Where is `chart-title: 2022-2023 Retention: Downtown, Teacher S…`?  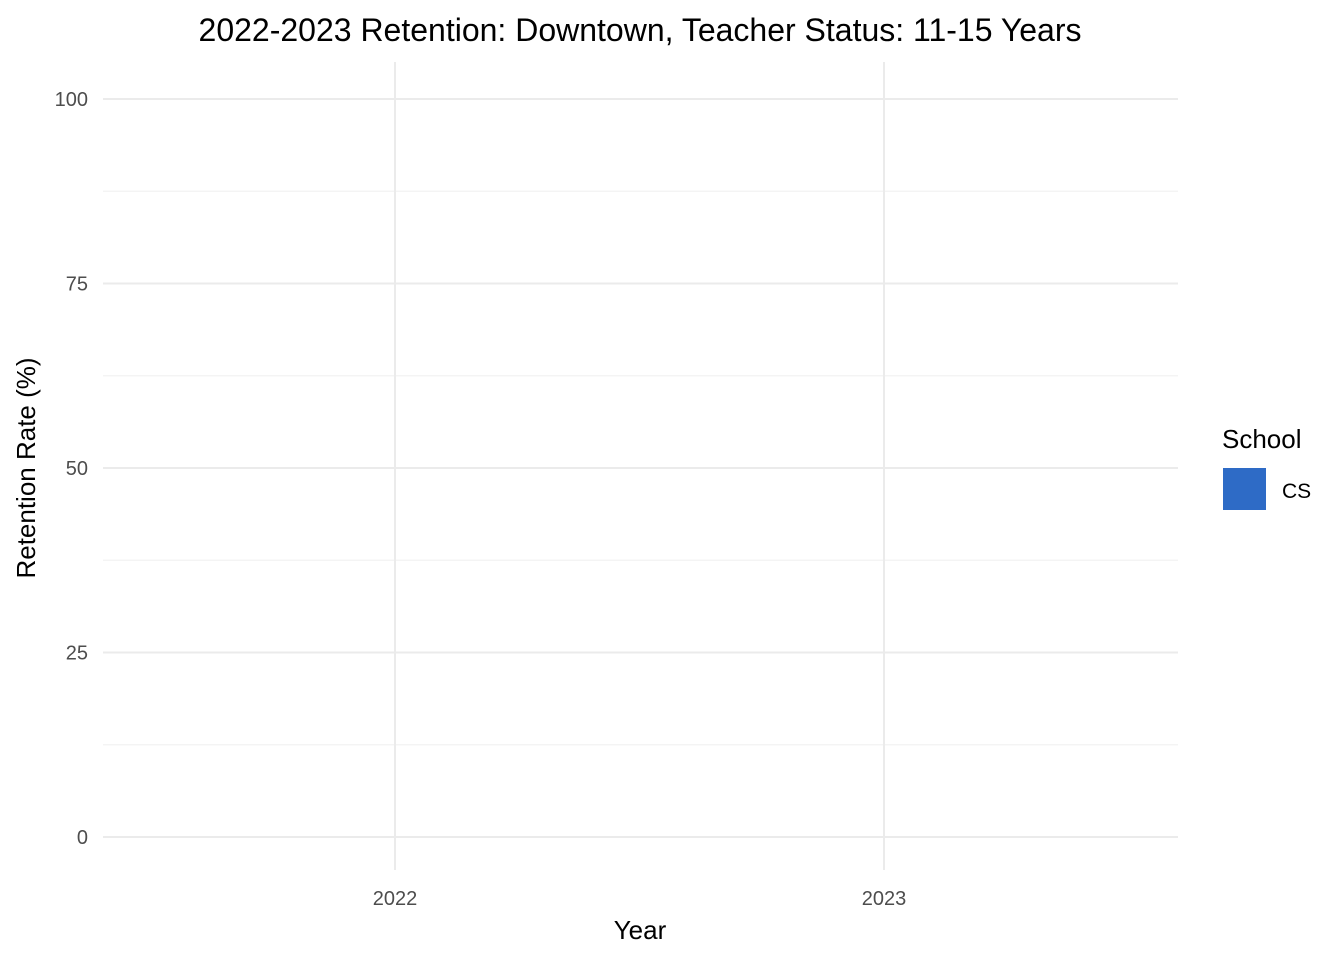
chart-title: 2022-2023 Retention: Downtown, Teacher S… is located at coordinates (640, 30).